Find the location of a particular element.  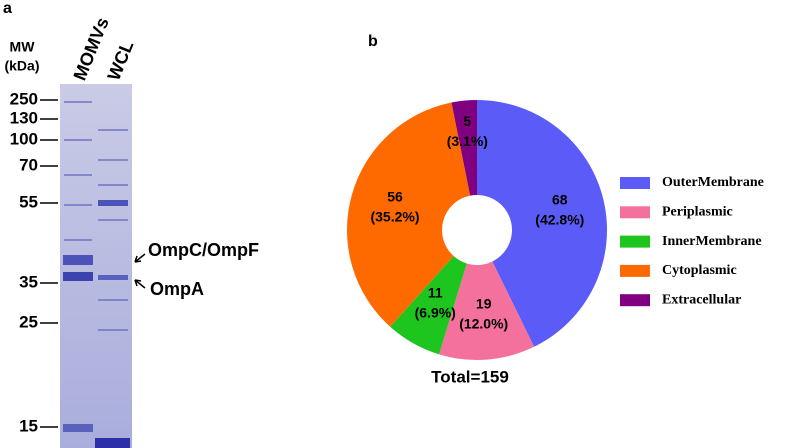

legend-label: Periplasmic is located at coordinates (697, 212).